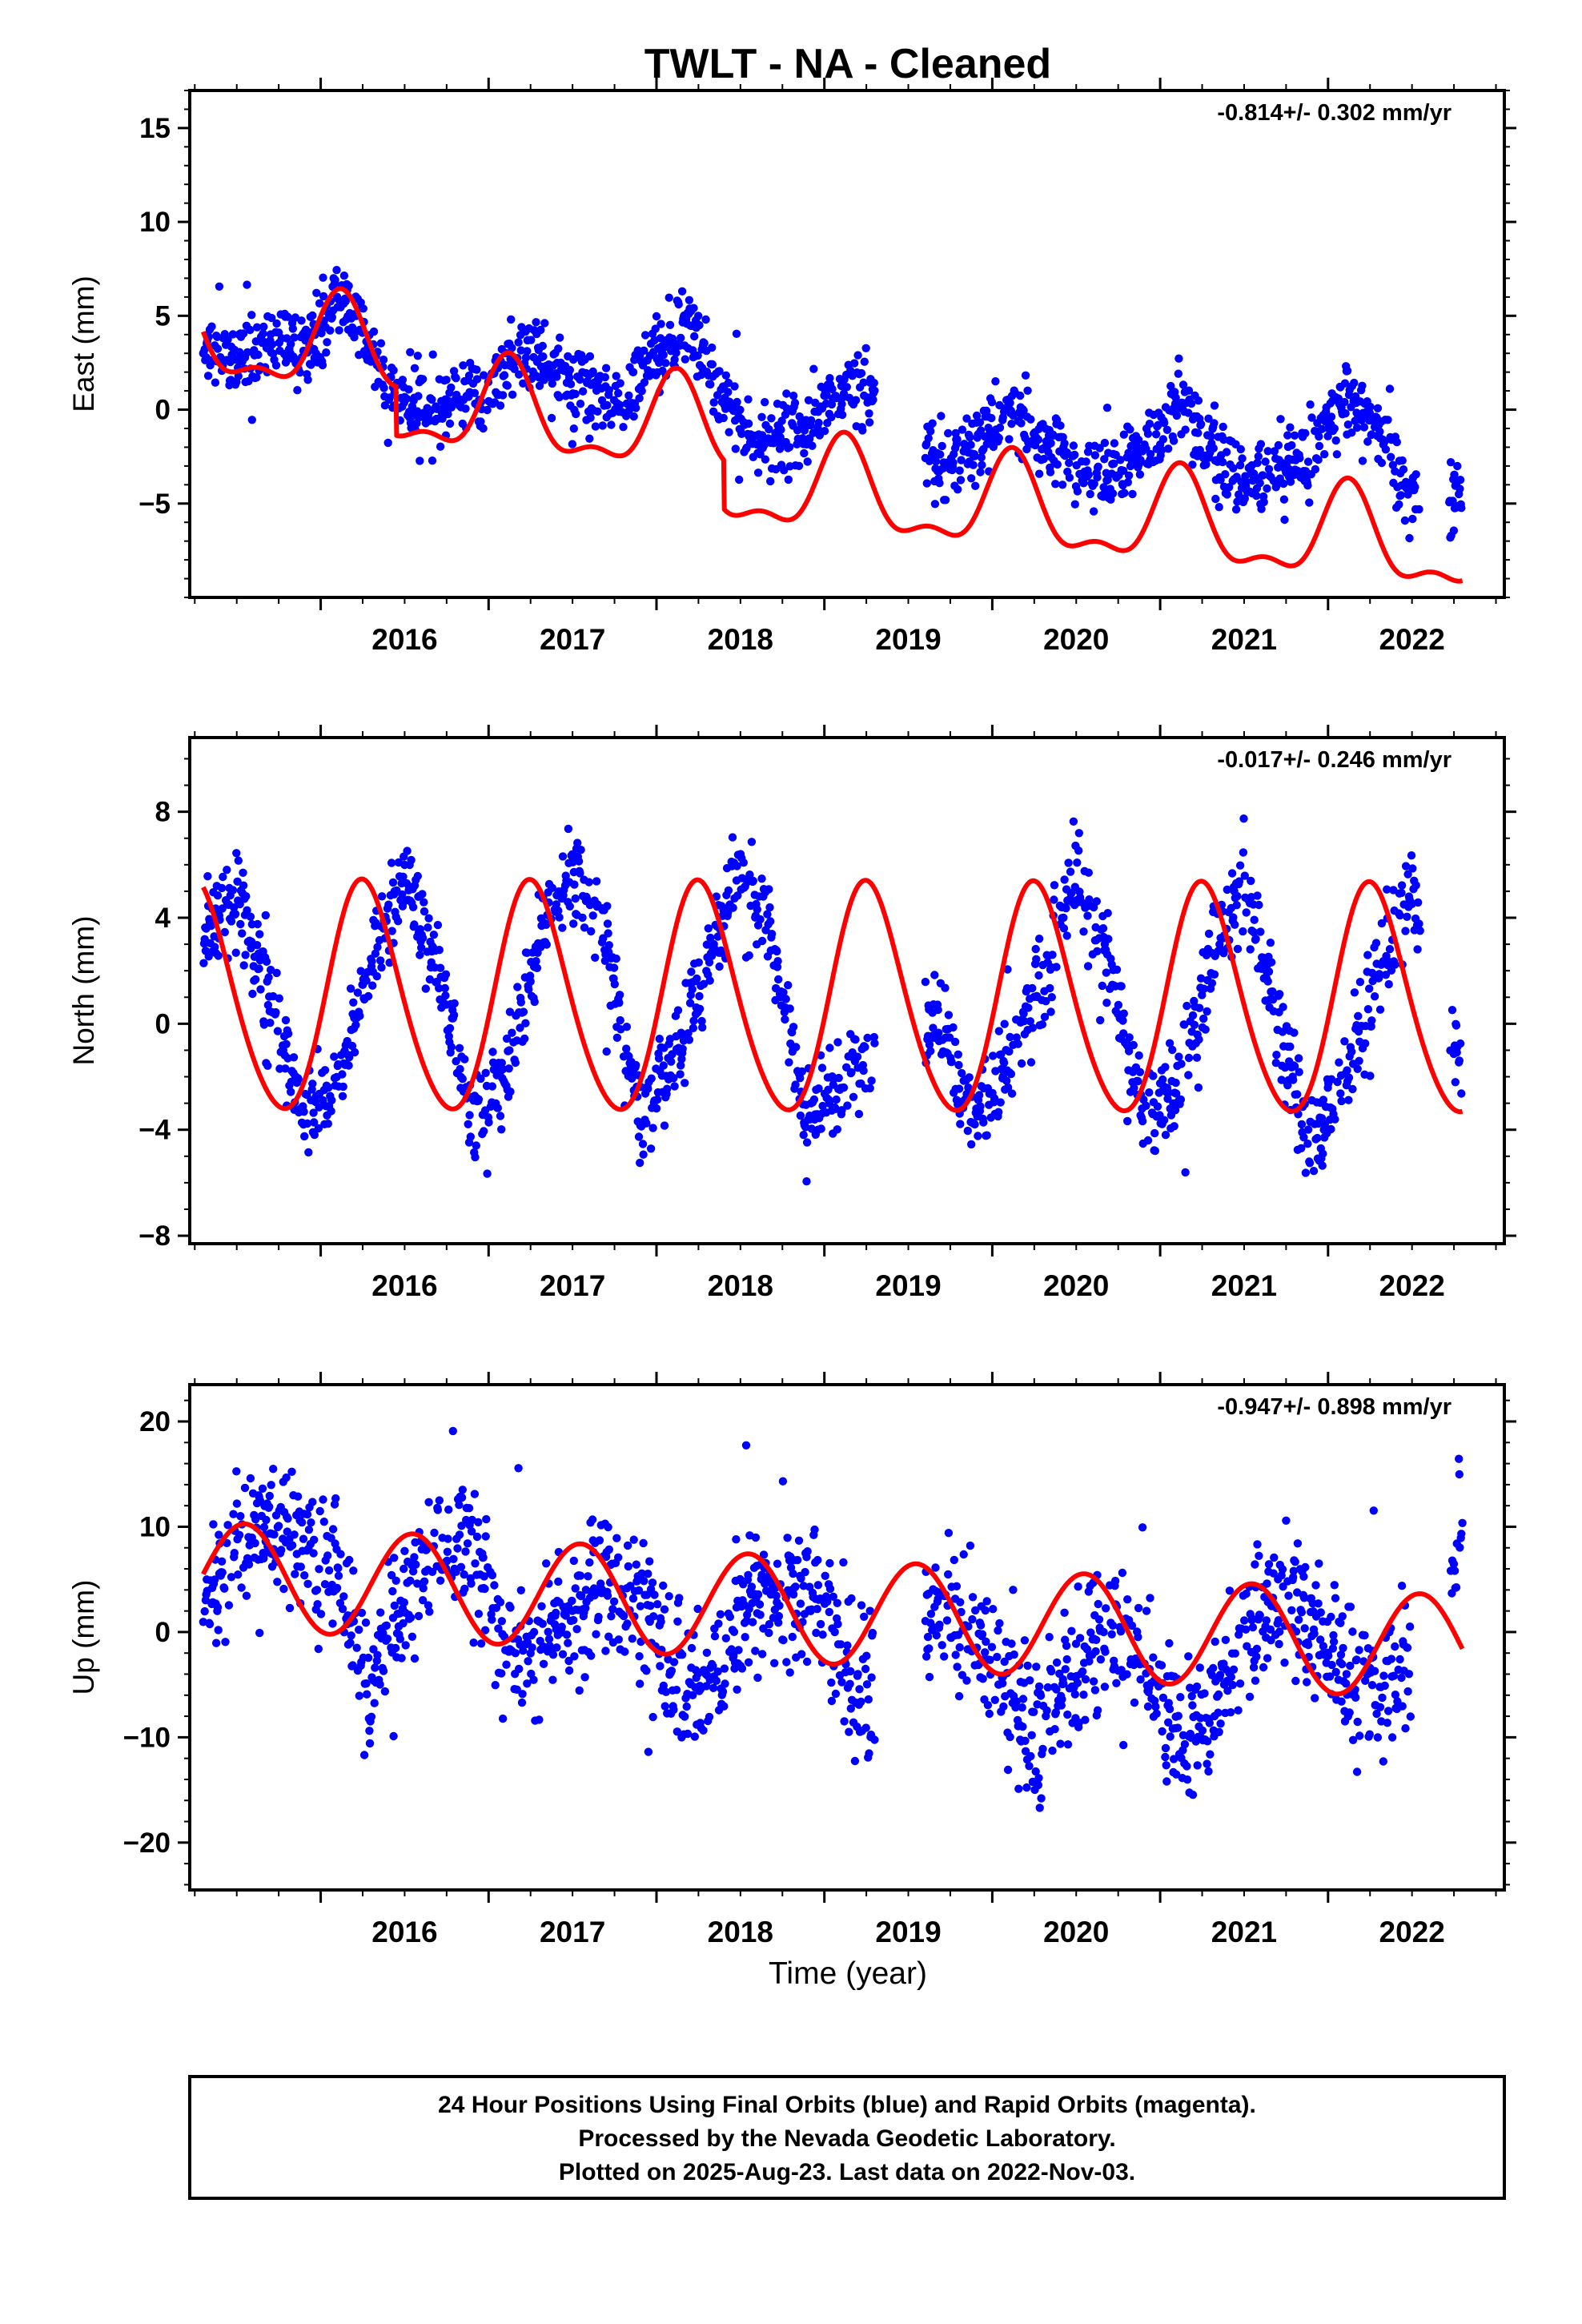  I want to click on north-x-tick-label: 2022, so click(1412, 1285).